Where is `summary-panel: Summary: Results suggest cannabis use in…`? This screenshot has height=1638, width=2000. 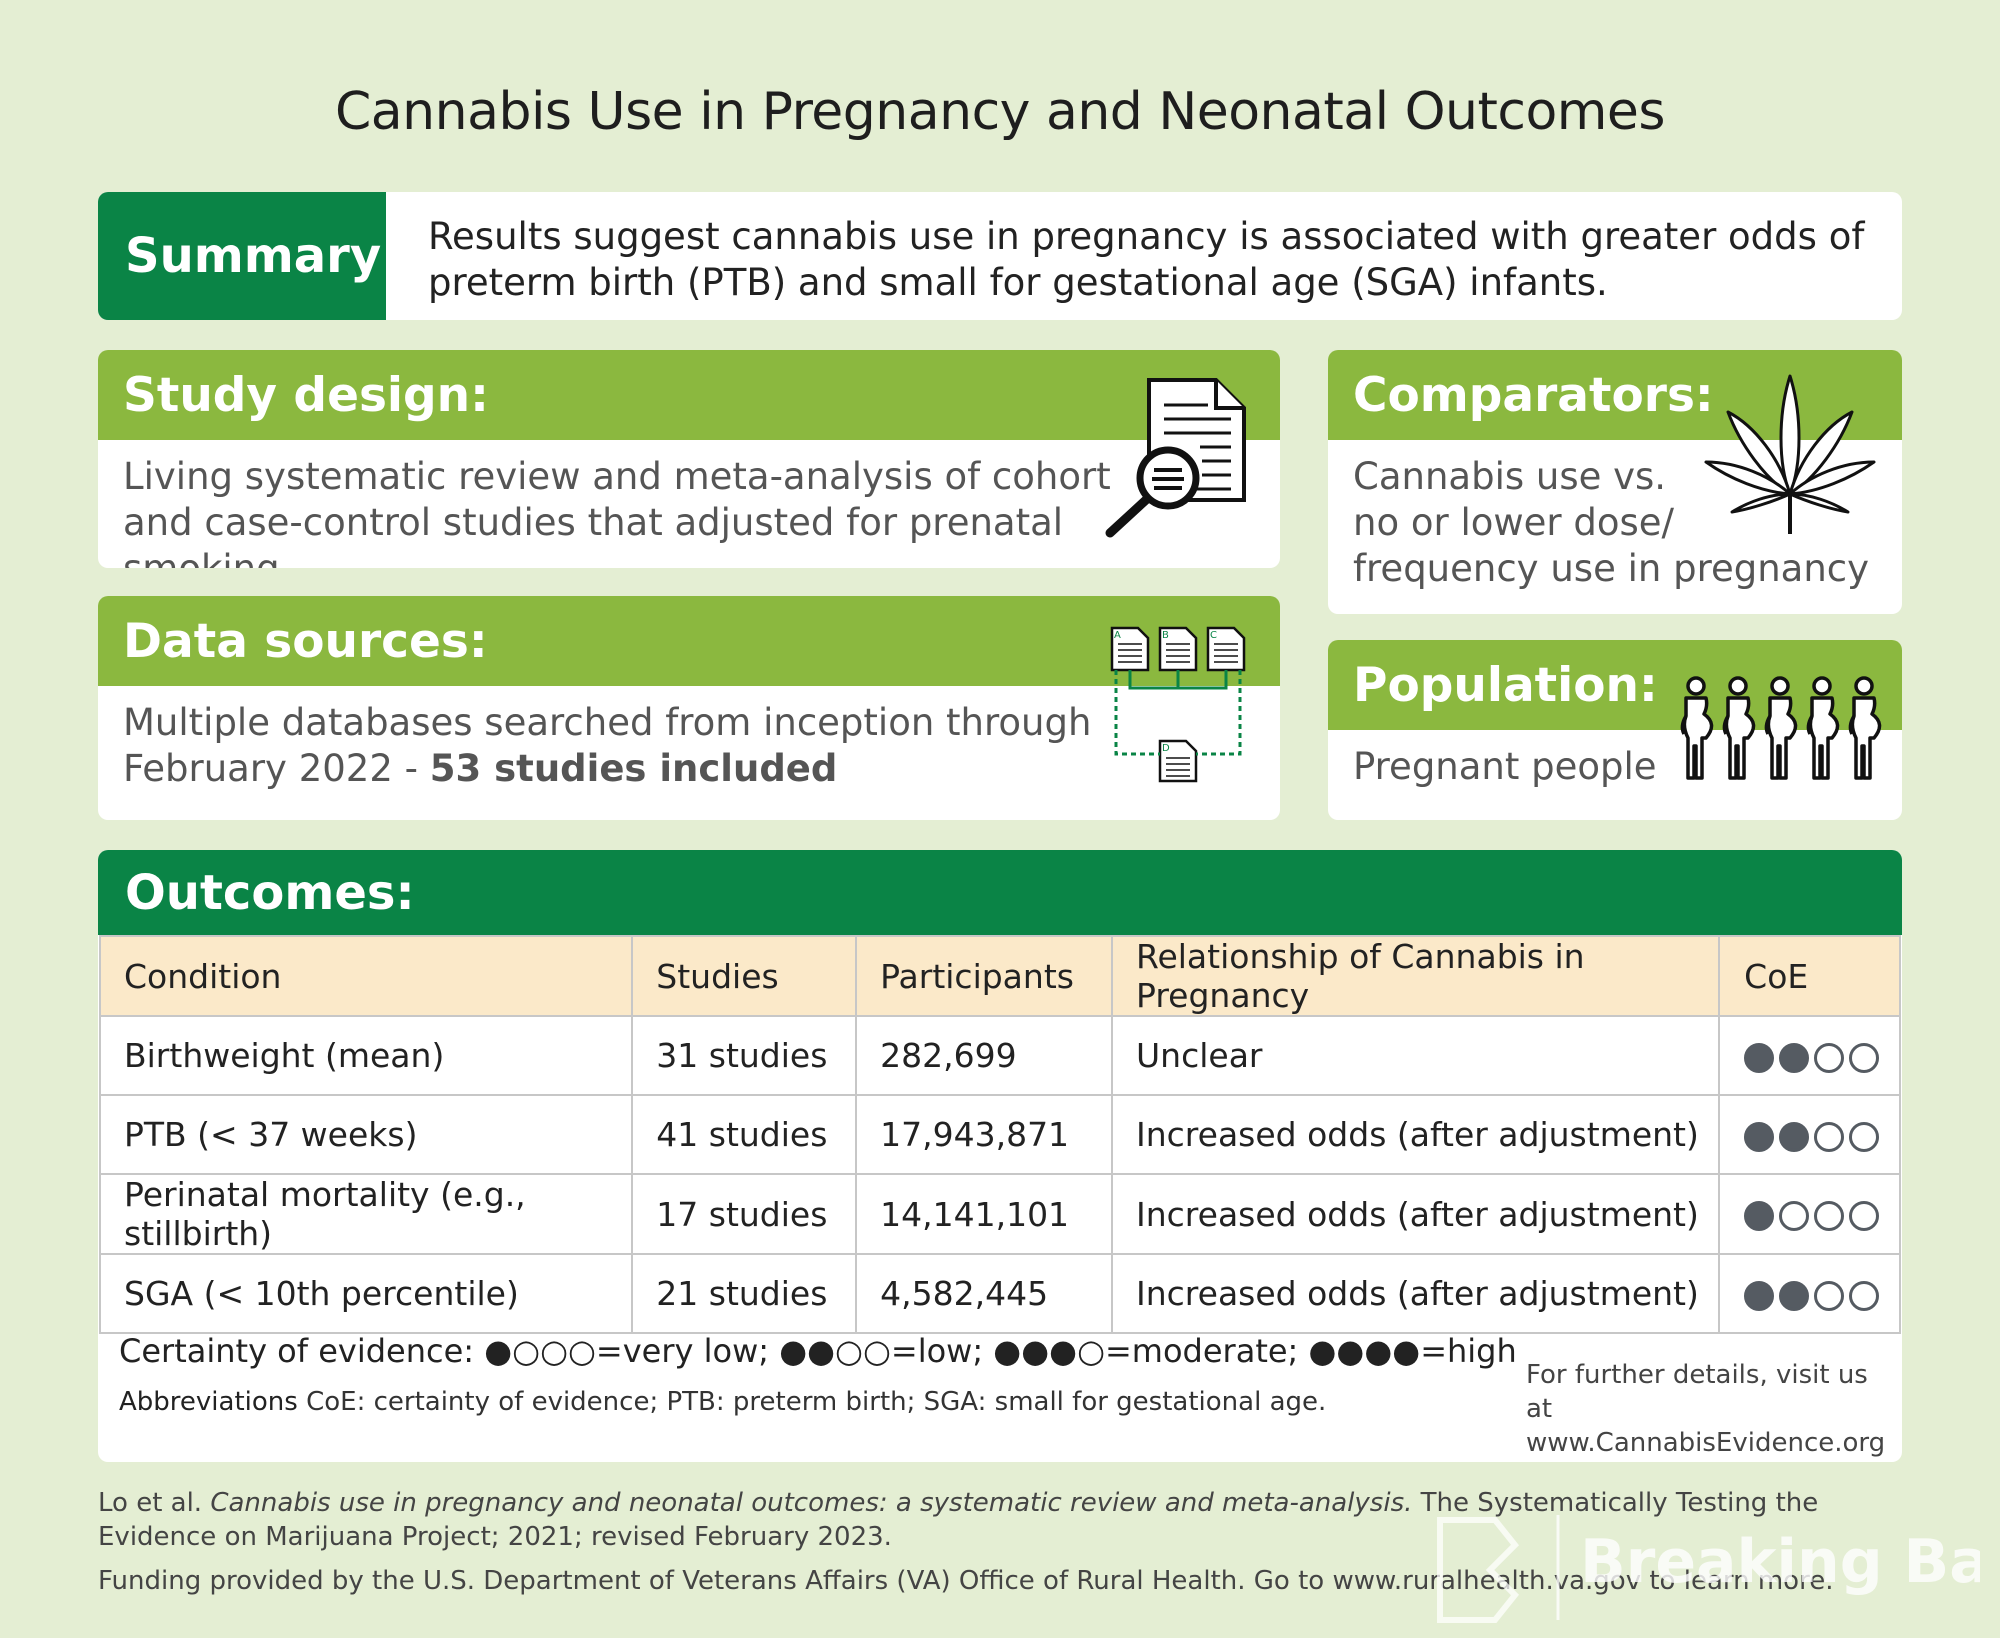 summary-panel: Summary: Results suggest cannabis use in… is located at coordinates (1000, 256).